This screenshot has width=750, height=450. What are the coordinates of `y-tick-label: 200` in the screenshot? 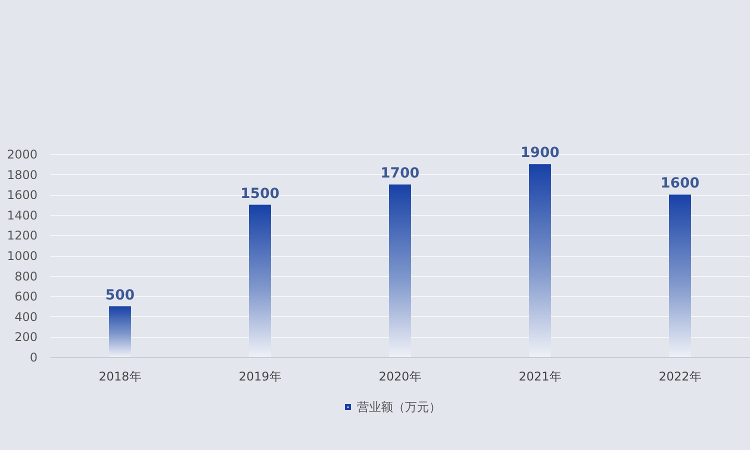 It's located at (26, 337).